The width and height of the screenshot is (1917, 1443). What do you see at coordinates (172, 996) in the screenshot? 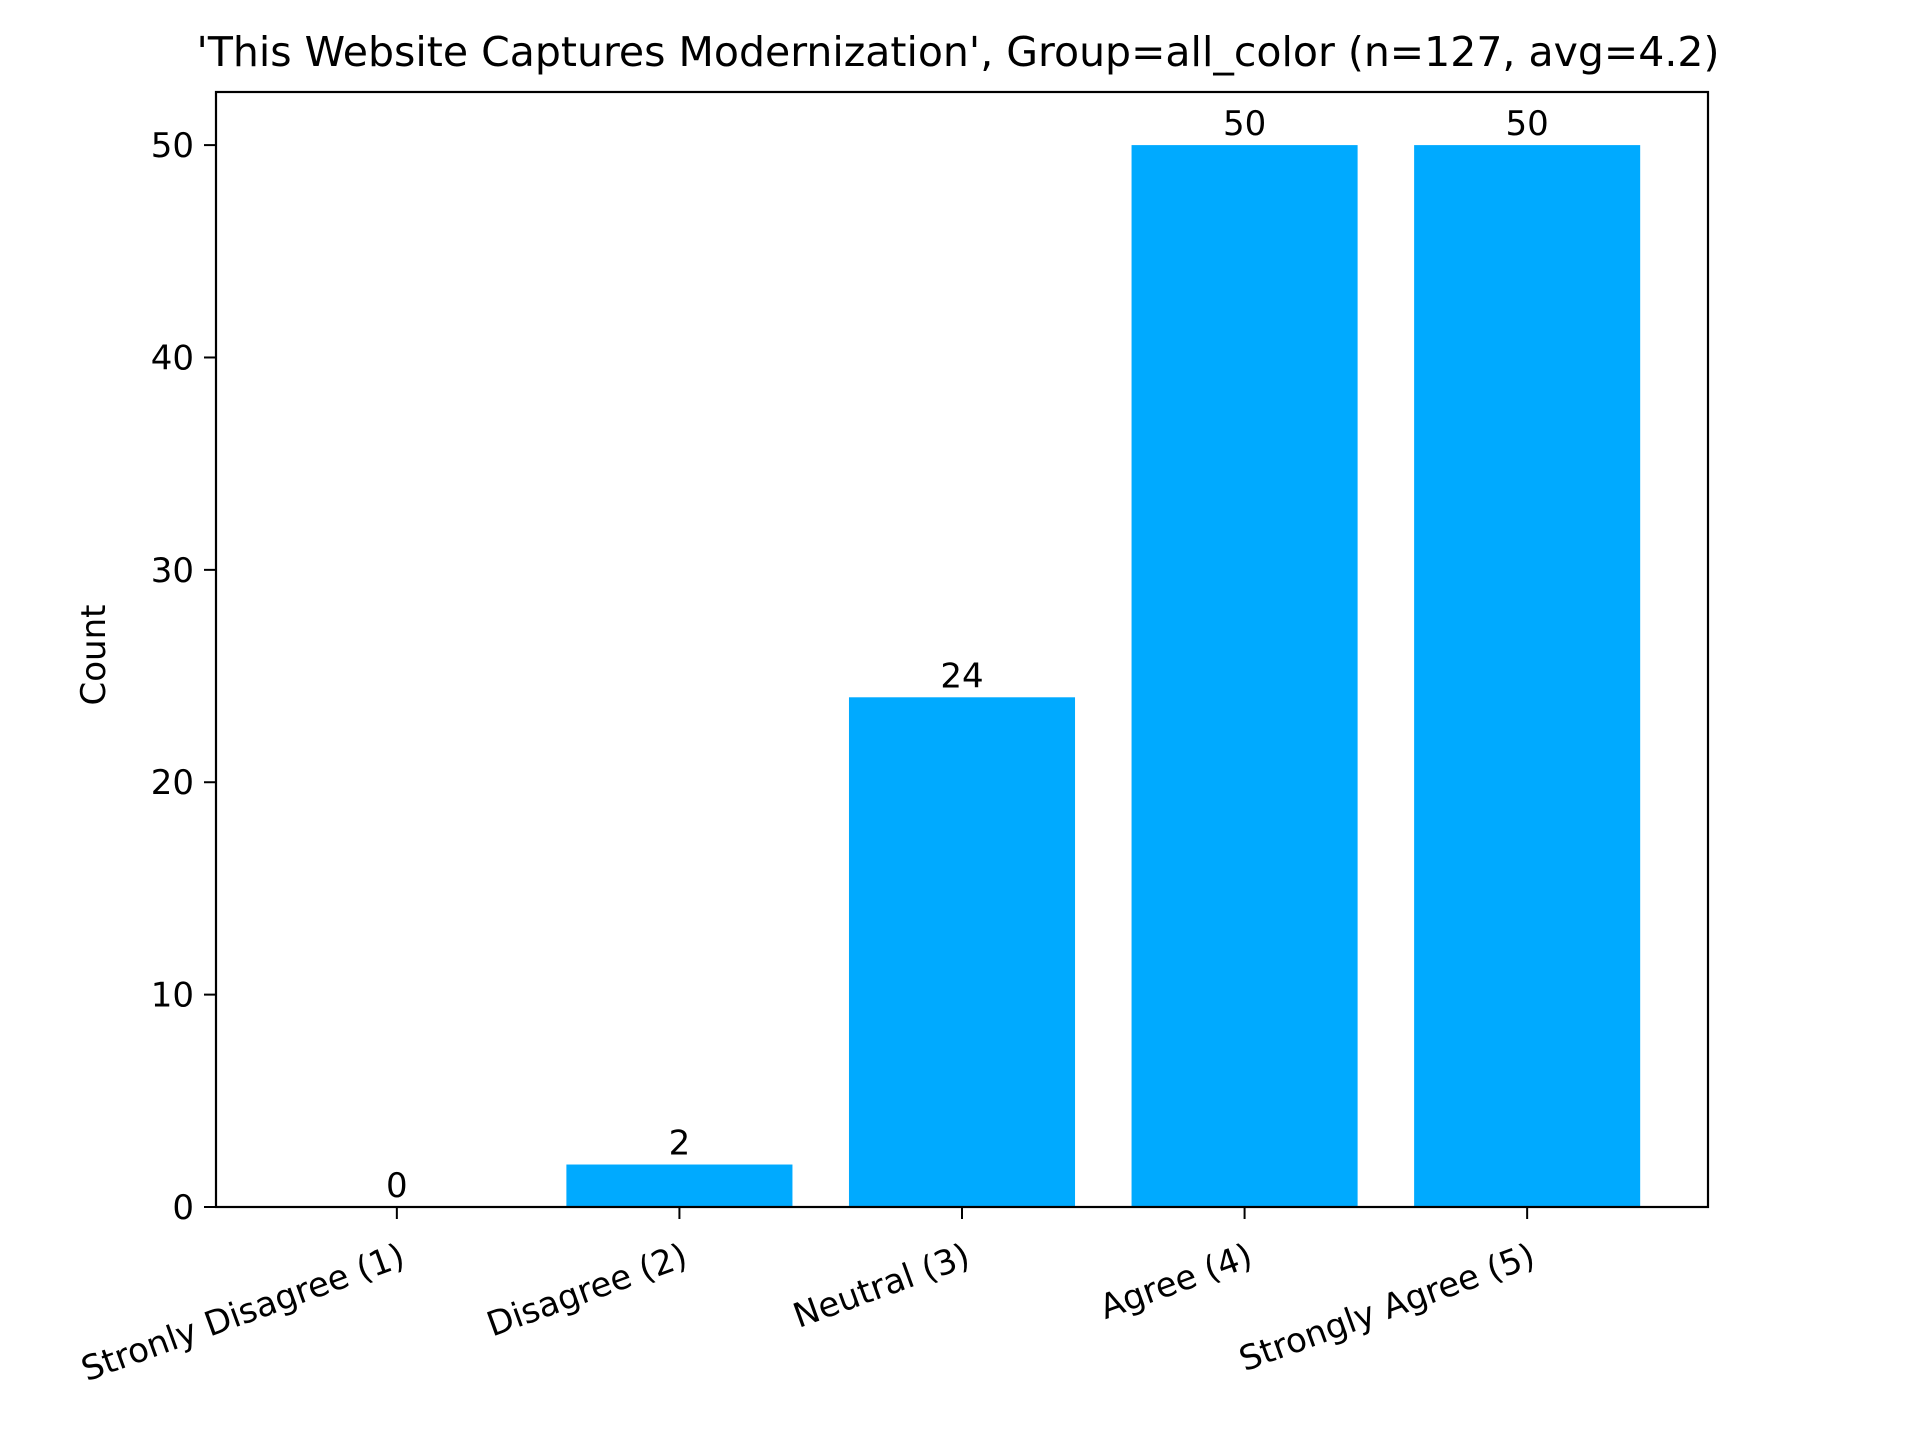
I see `y-tick-label: 10` at bounding box center [172, 996].